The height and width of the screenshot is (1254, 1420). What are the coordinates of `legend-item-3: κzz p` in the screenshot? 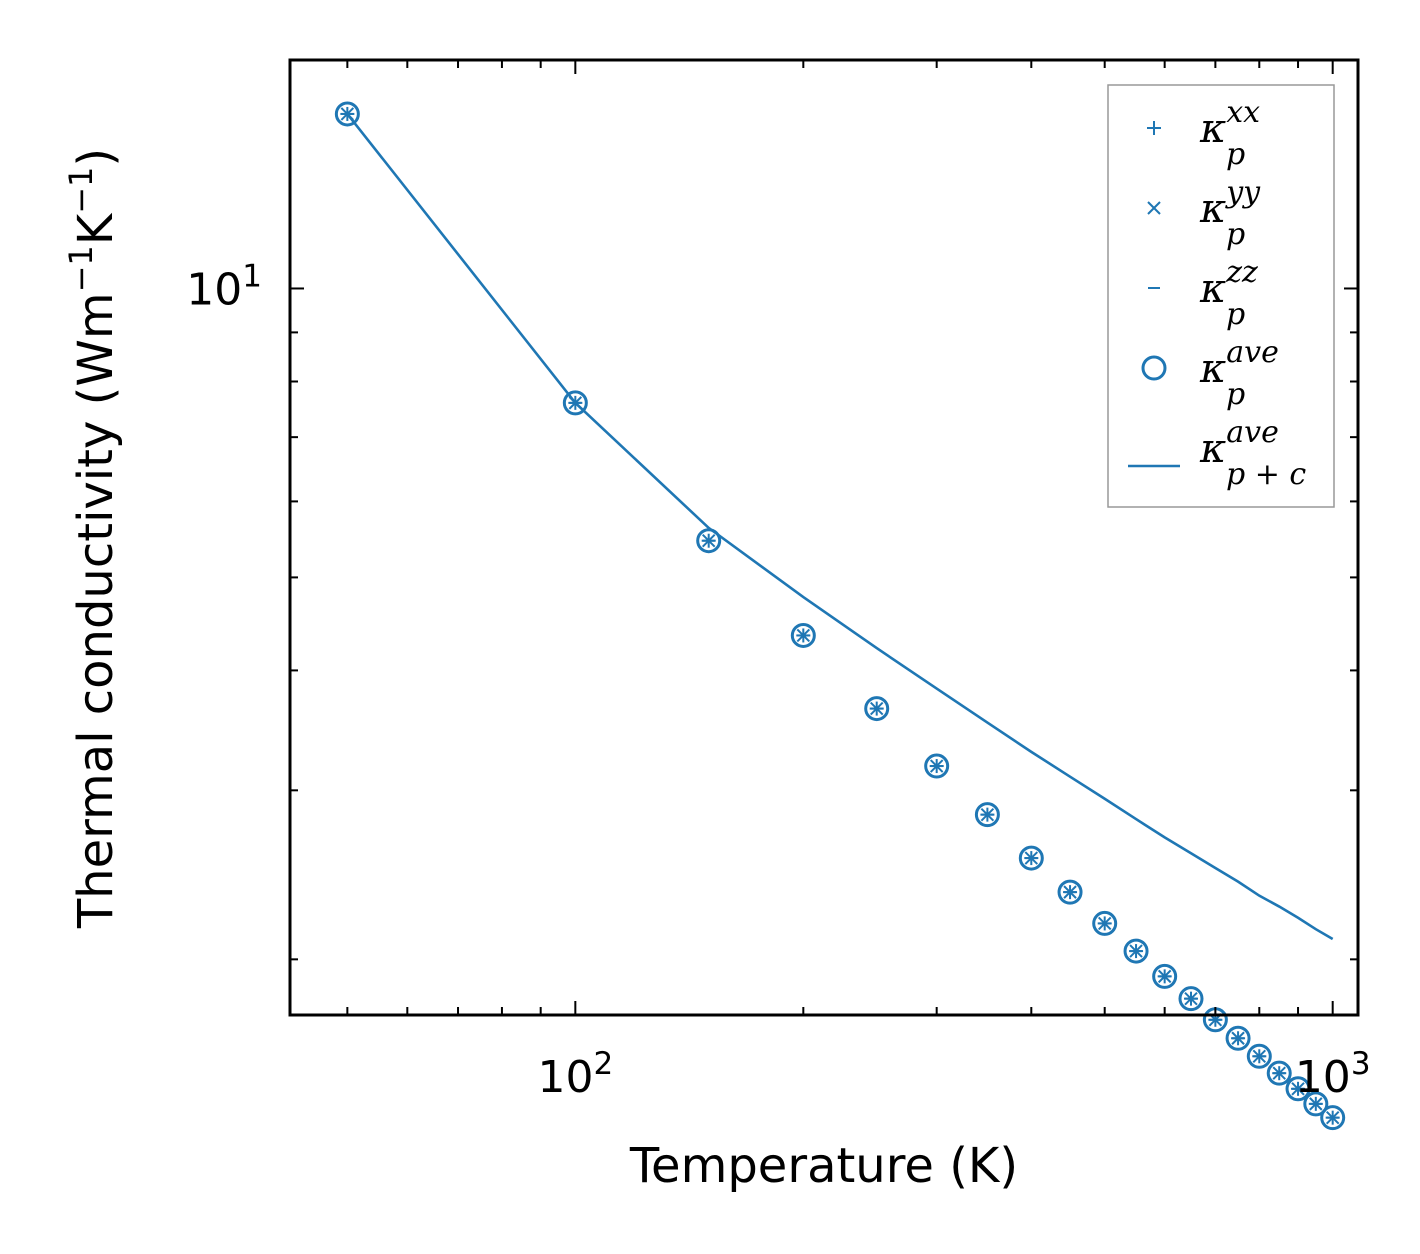 It's located at (1203, 293).